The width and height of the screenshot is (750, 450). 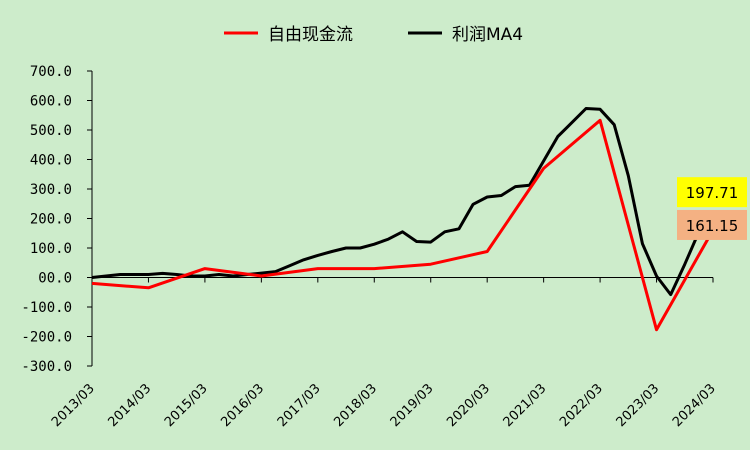 I want to click on callout-profit-ma4: 197.71, so click(x=712, y=192).